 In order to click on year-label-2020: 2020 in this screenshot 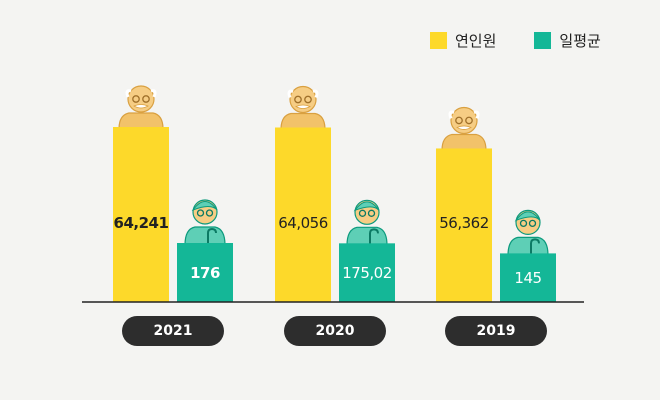, I will do `click(335, 331)`.